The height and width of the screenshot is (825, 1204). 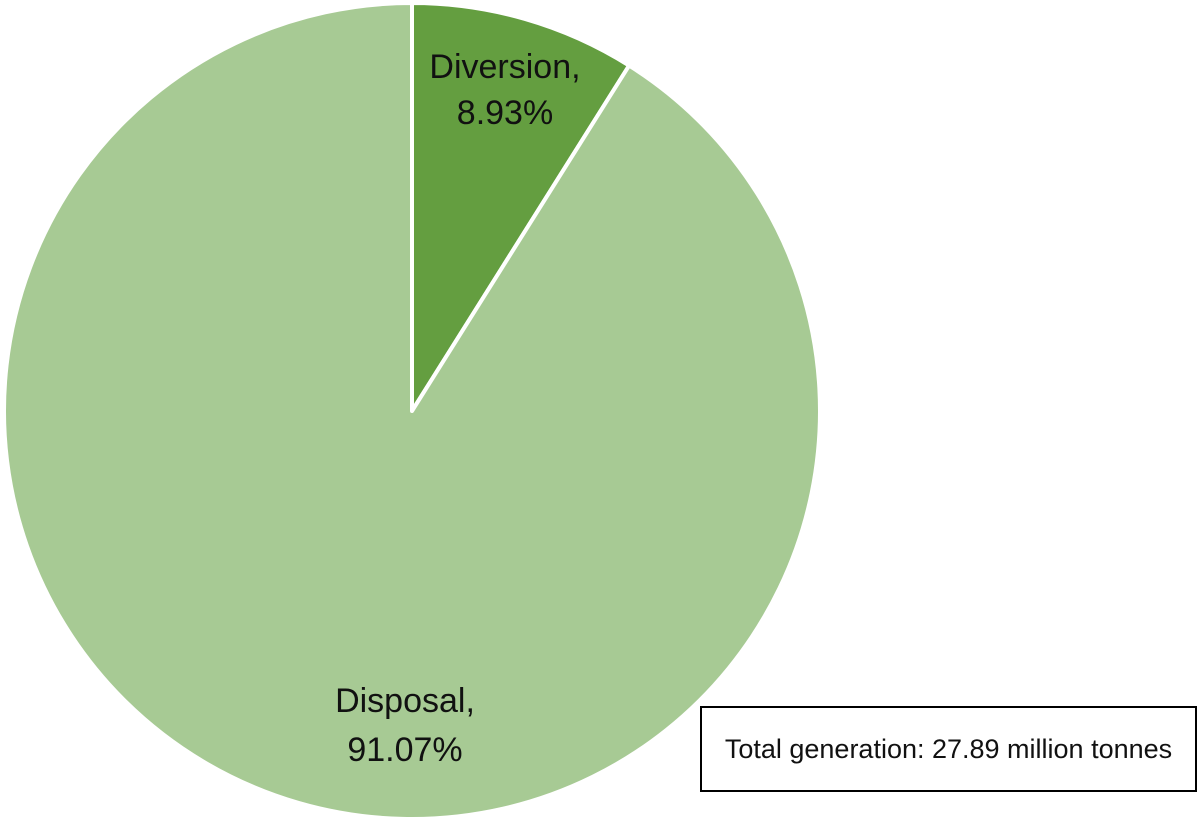 What do you see at coordinates (505, 113) in the screenshot?
I see `data-label-diversion: 8.93%` at bounding box center [505, 113].